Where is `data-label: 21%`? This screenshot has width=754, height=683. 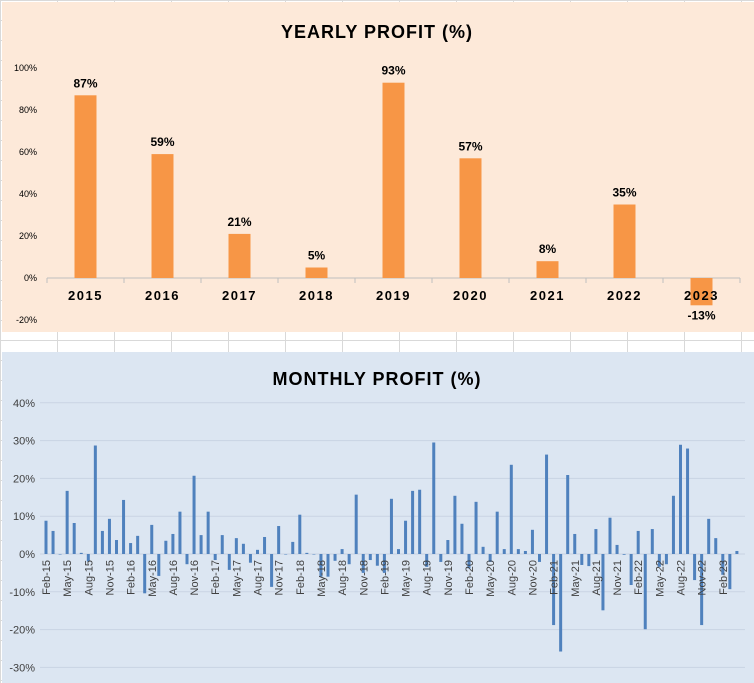 data-label: 21% is located at coordinates (239, 222).